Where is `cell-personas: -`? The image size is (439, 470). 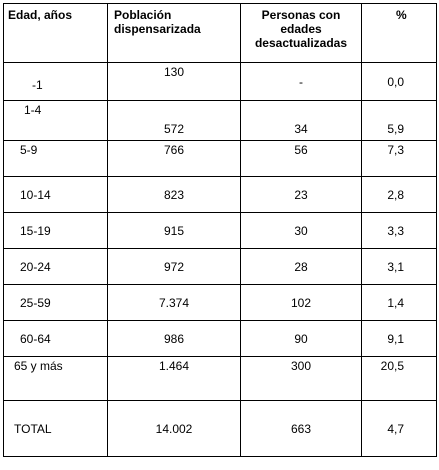
cell-personas: - is located at coordinates (301, 81).